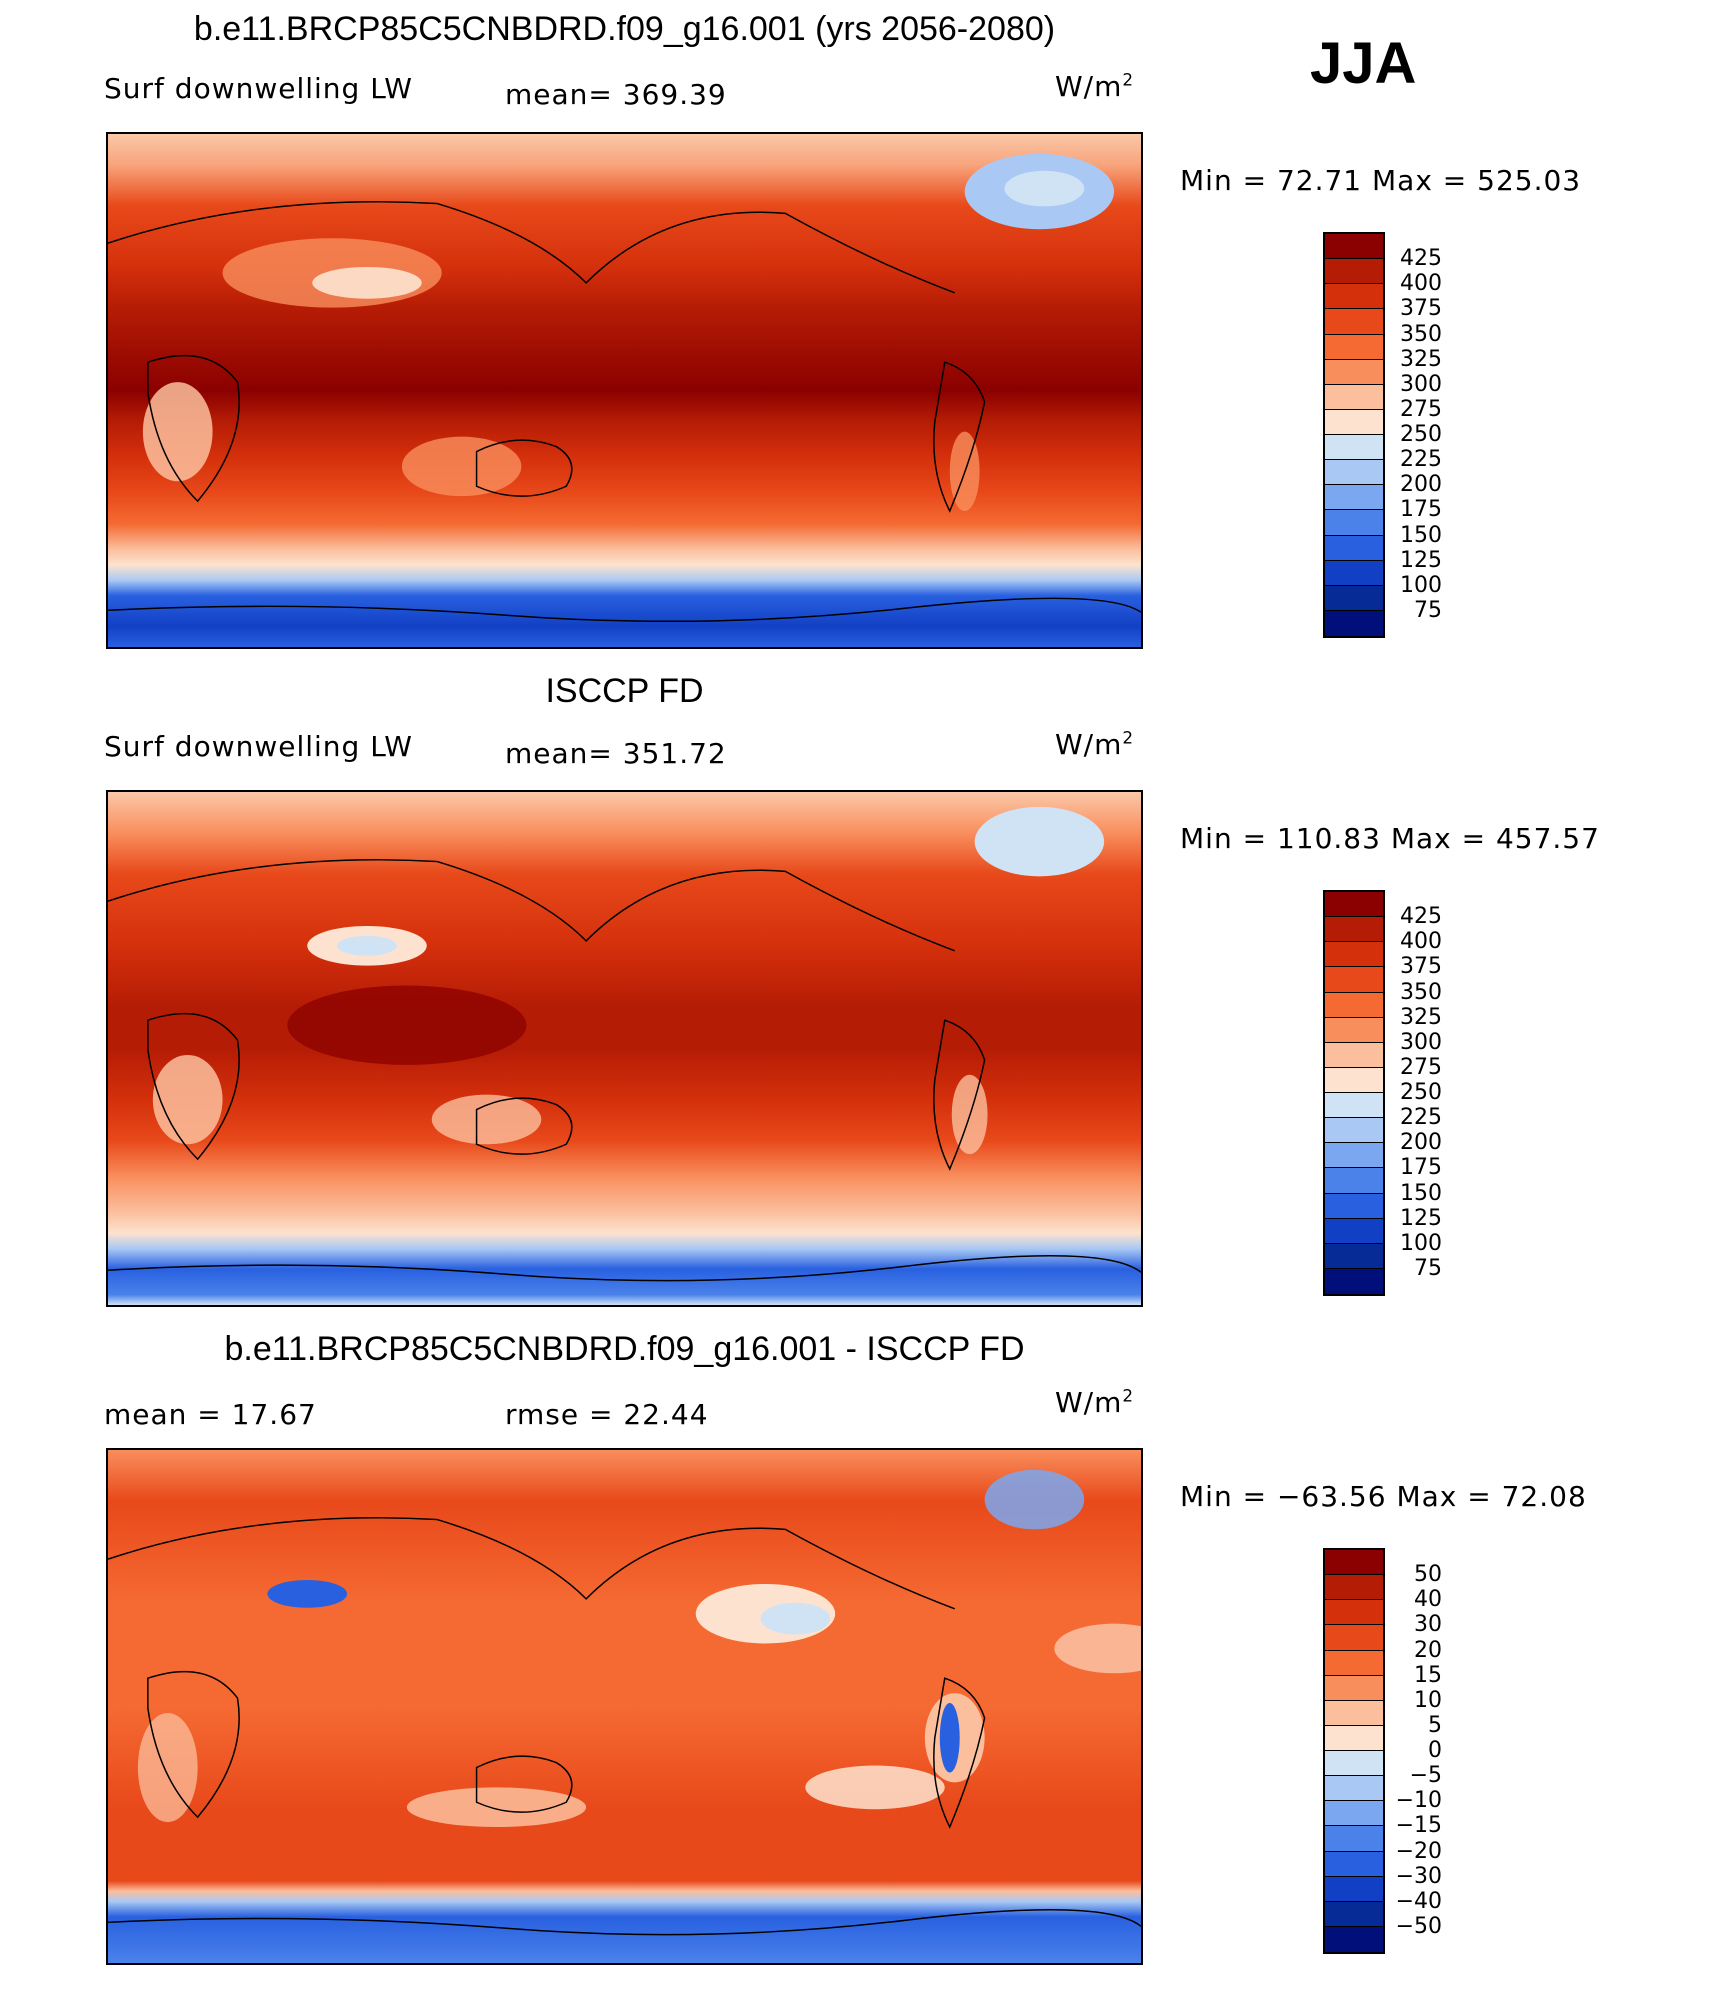 This screenshot has width=1710, height=1991. What do you see at coordinates (210, 1414) in the screenshot?
I see `panel3-mean: mean = 17.67` at bounding box center [210, 1414].